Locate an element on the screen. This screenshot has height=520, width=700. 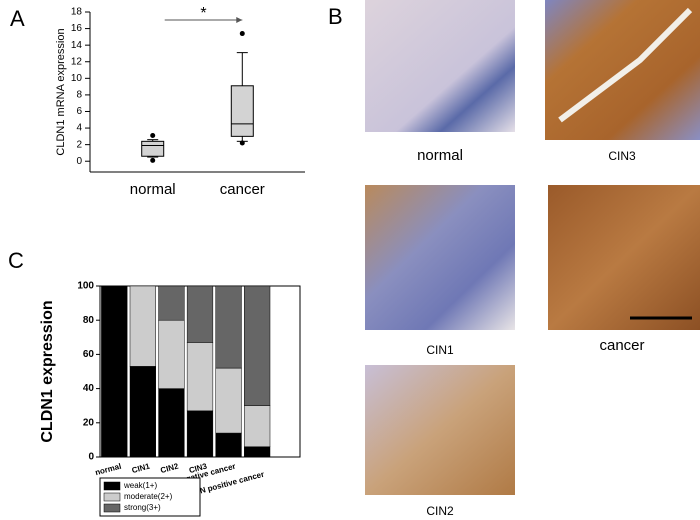
significance-mark: * is located at coordinates (203, 13).